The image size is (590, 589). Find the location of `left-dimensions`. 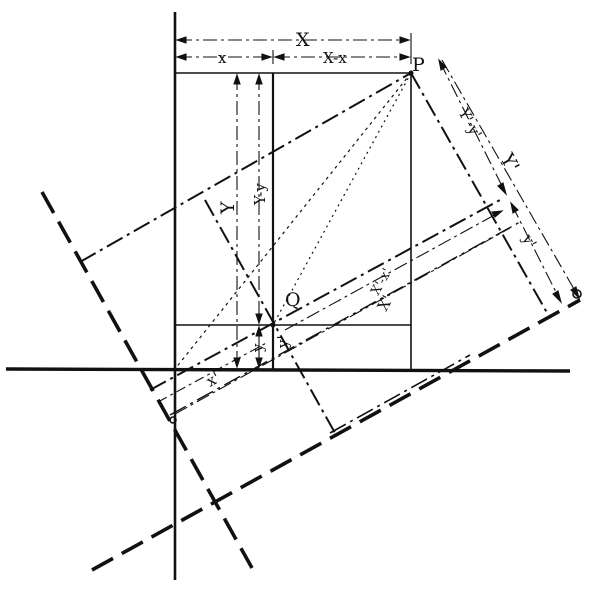

left-dimensions is located at coordinates (248, 221).